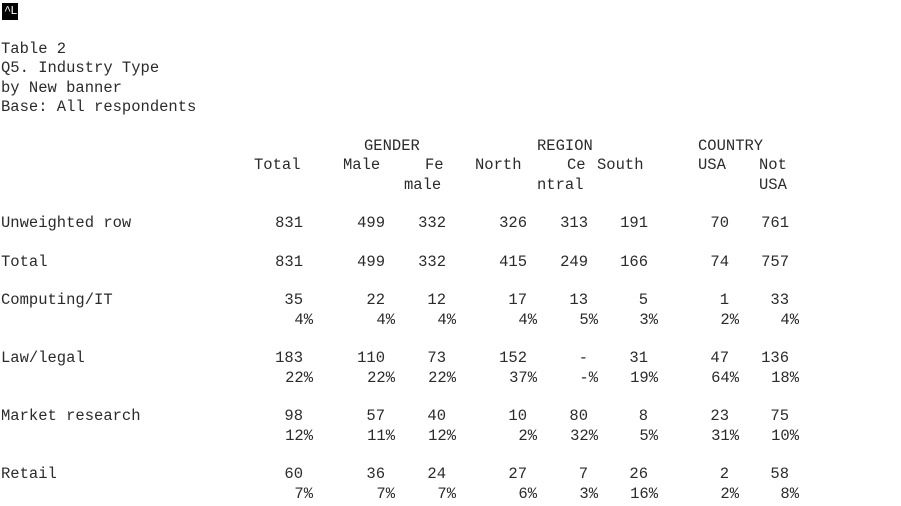 This screenshot has height=506, width=901. What do you see at coordinates (725, 378) in the screenshot?
I see `cell-percent-usa: 64%` at bounding box center [725, 378].